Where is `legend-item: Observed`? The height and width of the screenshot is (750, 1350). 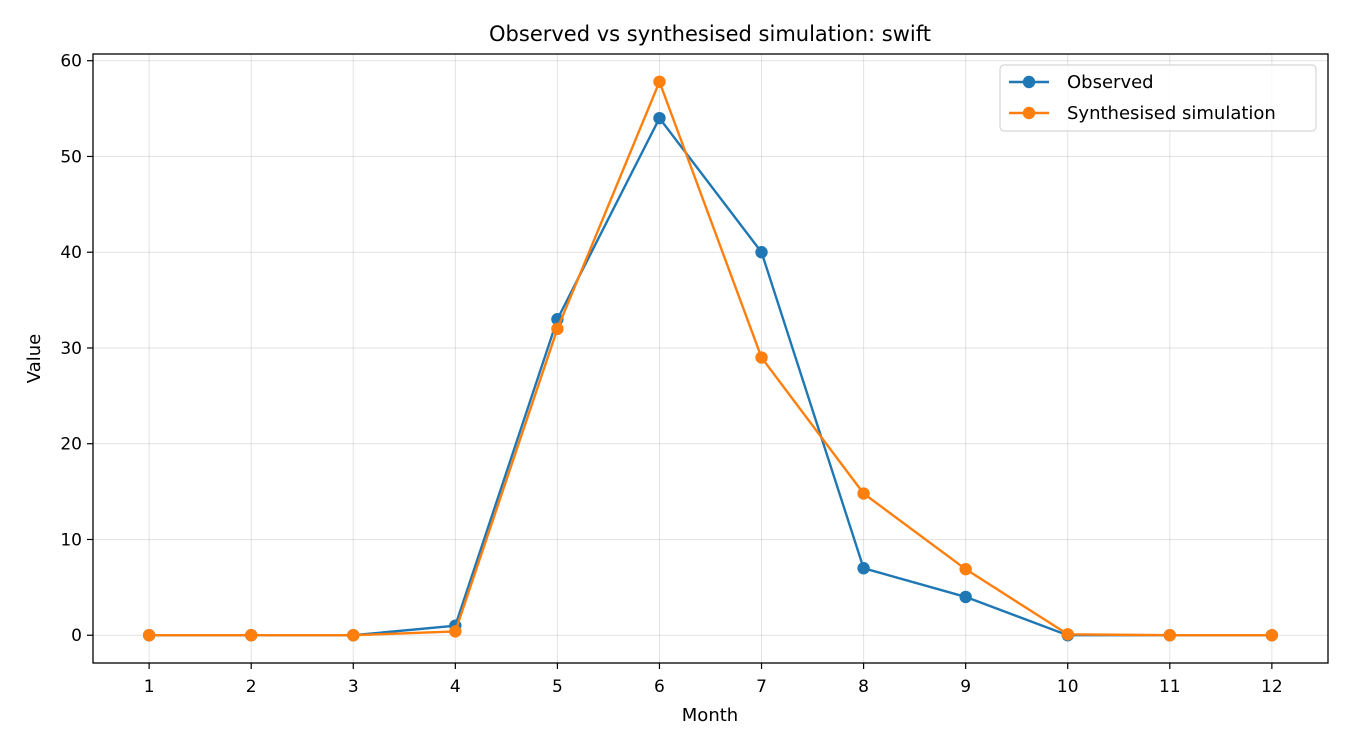
legend-item: Observed is located at coordinates (1081, 82).